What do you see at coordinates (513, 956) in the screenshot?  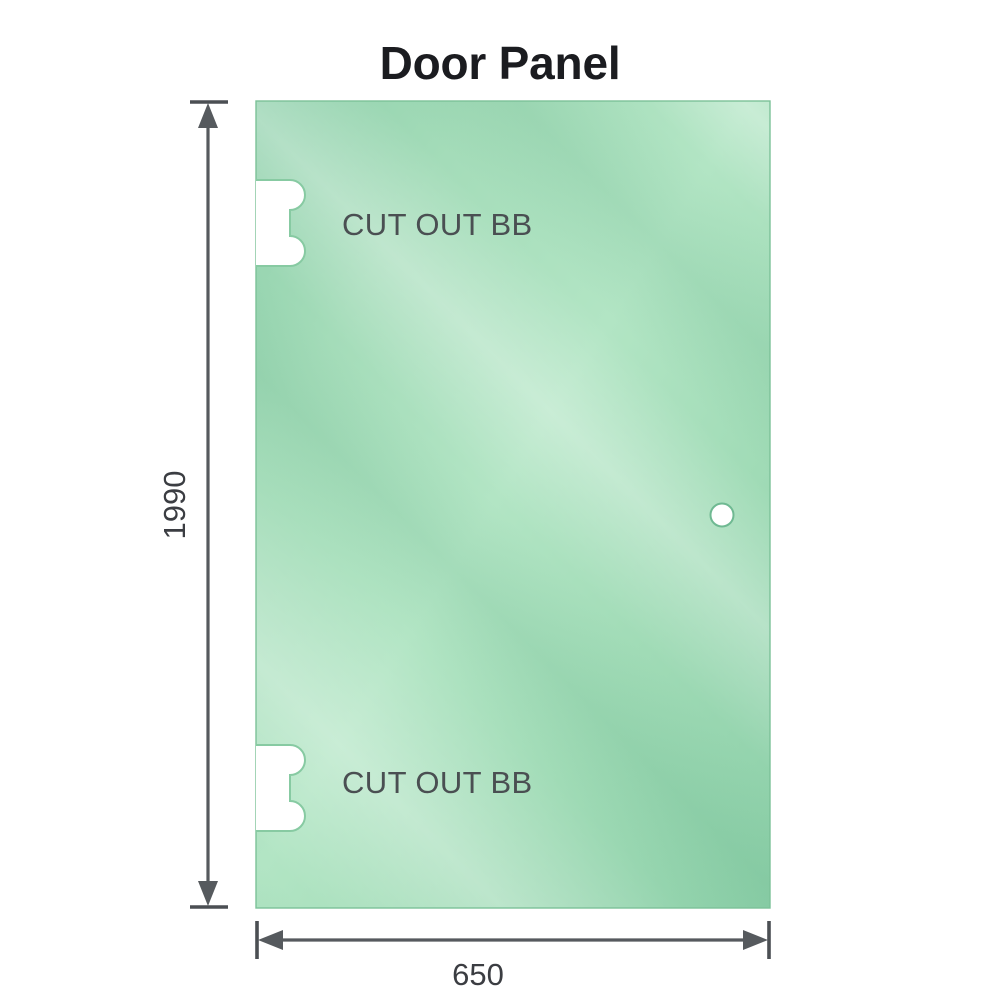 I see `width-dimension: 650` at bounding box center [513, 956].